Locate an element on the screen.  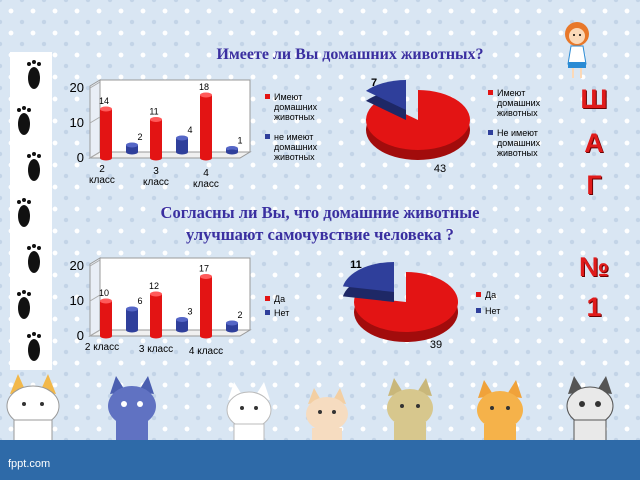
chart-title-2-line1: Согласны ли Вы, что домашние животные is located at coordinates (320, 212).